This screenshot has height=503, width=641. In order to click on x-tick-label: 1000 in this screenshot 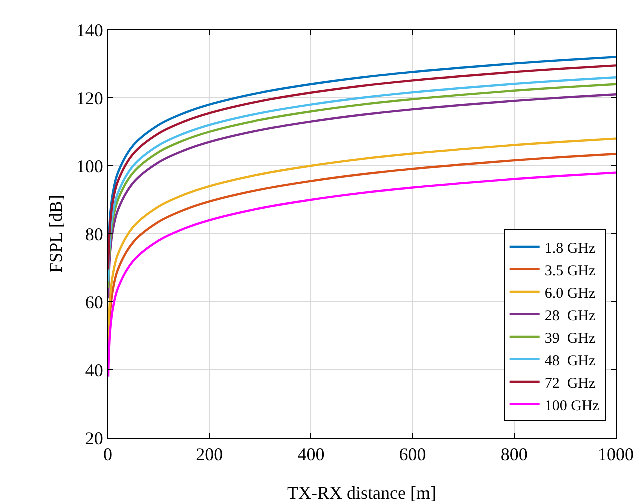, I will do `click(616, 454)`.